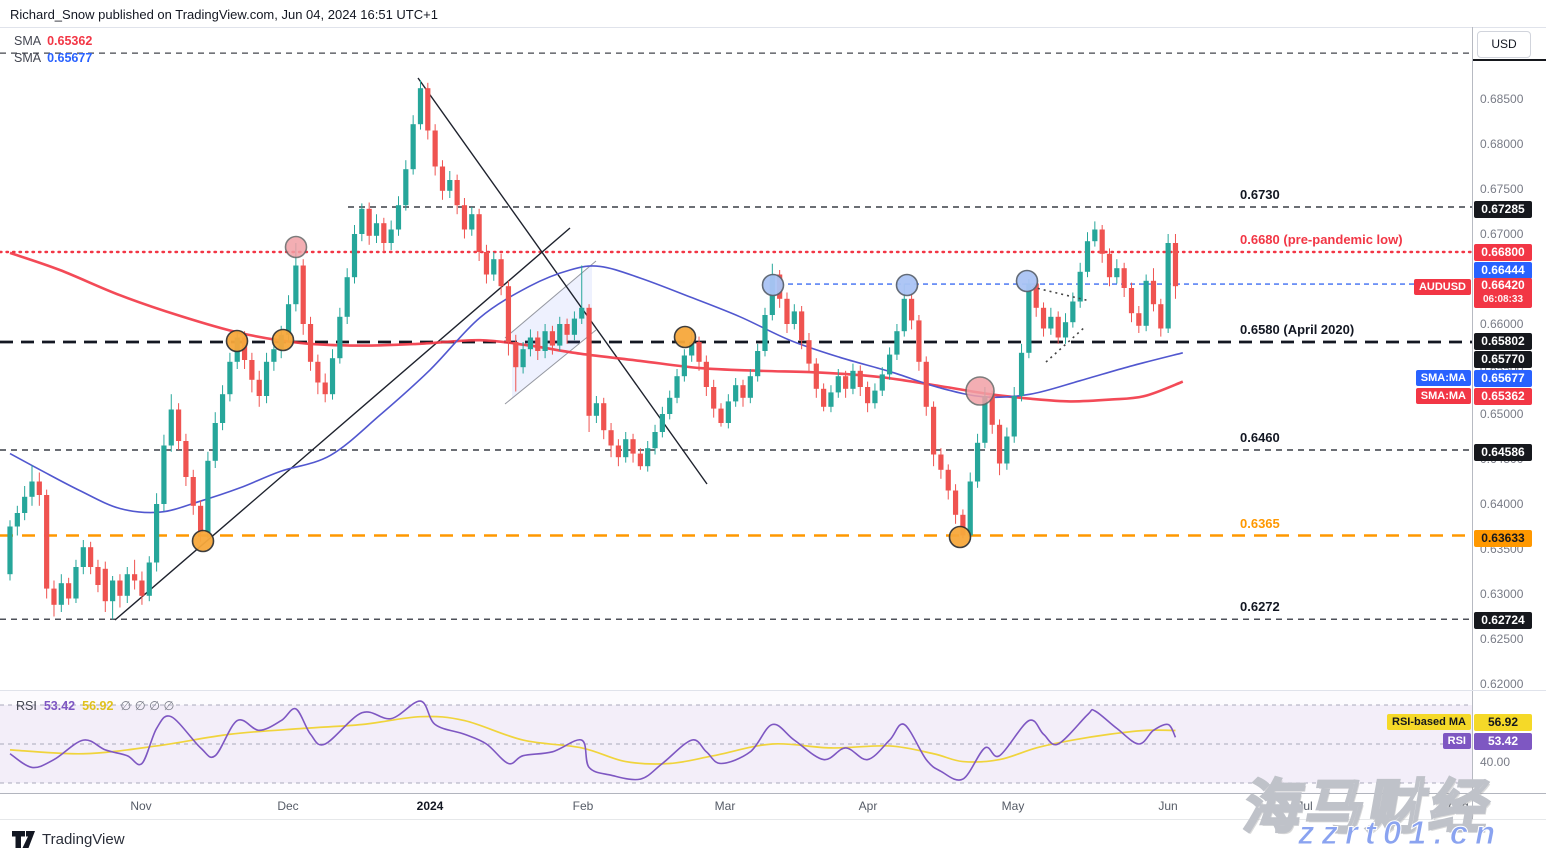 The height and width of the screenshot is (857, 1546). What do you see at coordinates (1503, 252) in the screenshot?
I see `price-badge-0.66800: 0.66800` at bounding box center [1503, 252].